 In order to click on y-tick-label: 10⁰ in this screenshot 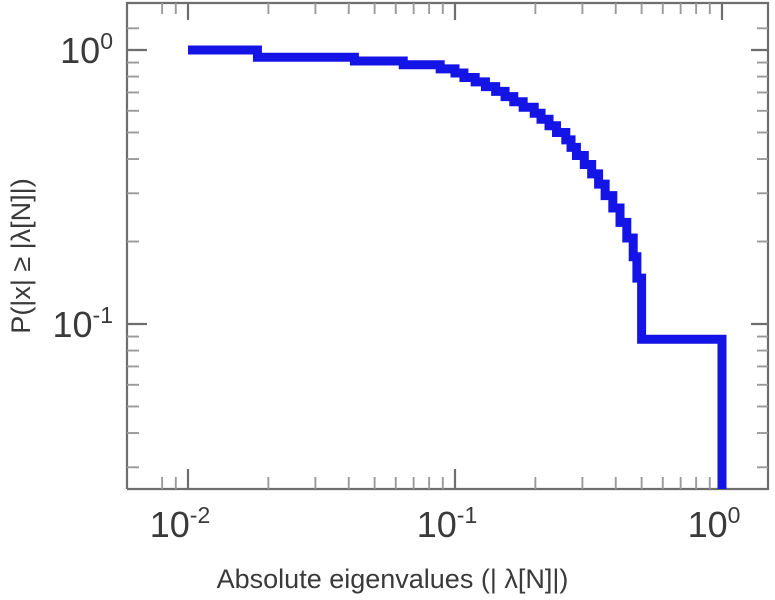, I will do `click(86, 49)`.